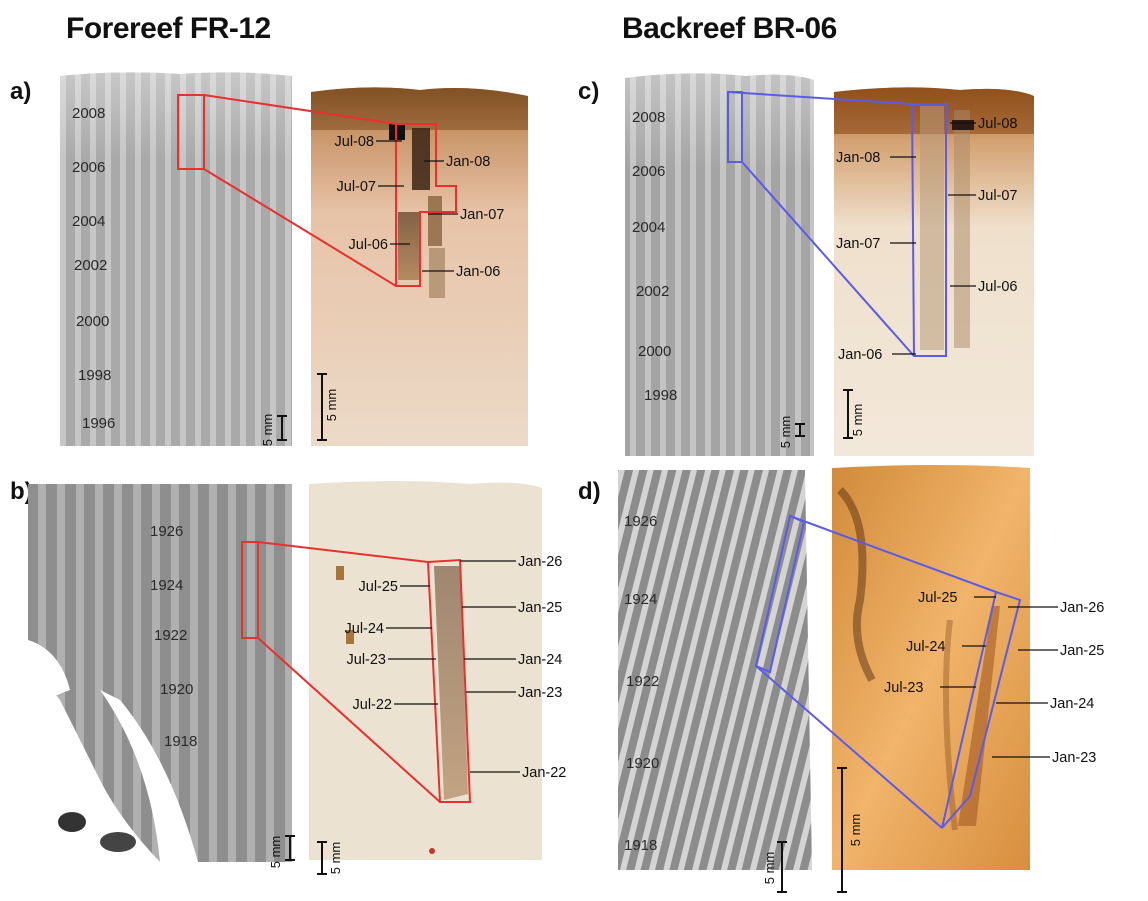 The image size is (1148, 901). I want to click on panel-a-xray-image, so click(176, 259).